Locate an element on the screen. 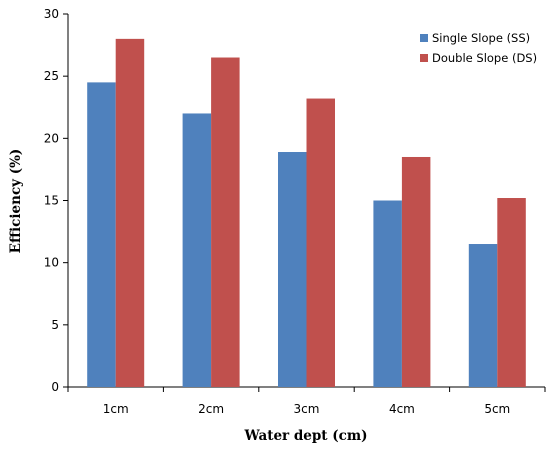 Image resolution: width=559 pixels, height=451 pixels. y-tick-label: 20 is located at coordinates (51, 138).